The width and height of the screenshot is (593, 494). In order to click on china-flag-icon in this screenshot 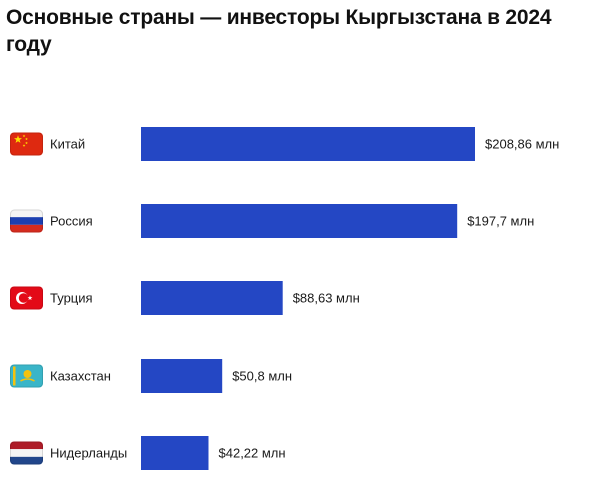, I will do `click(26, 144)`.